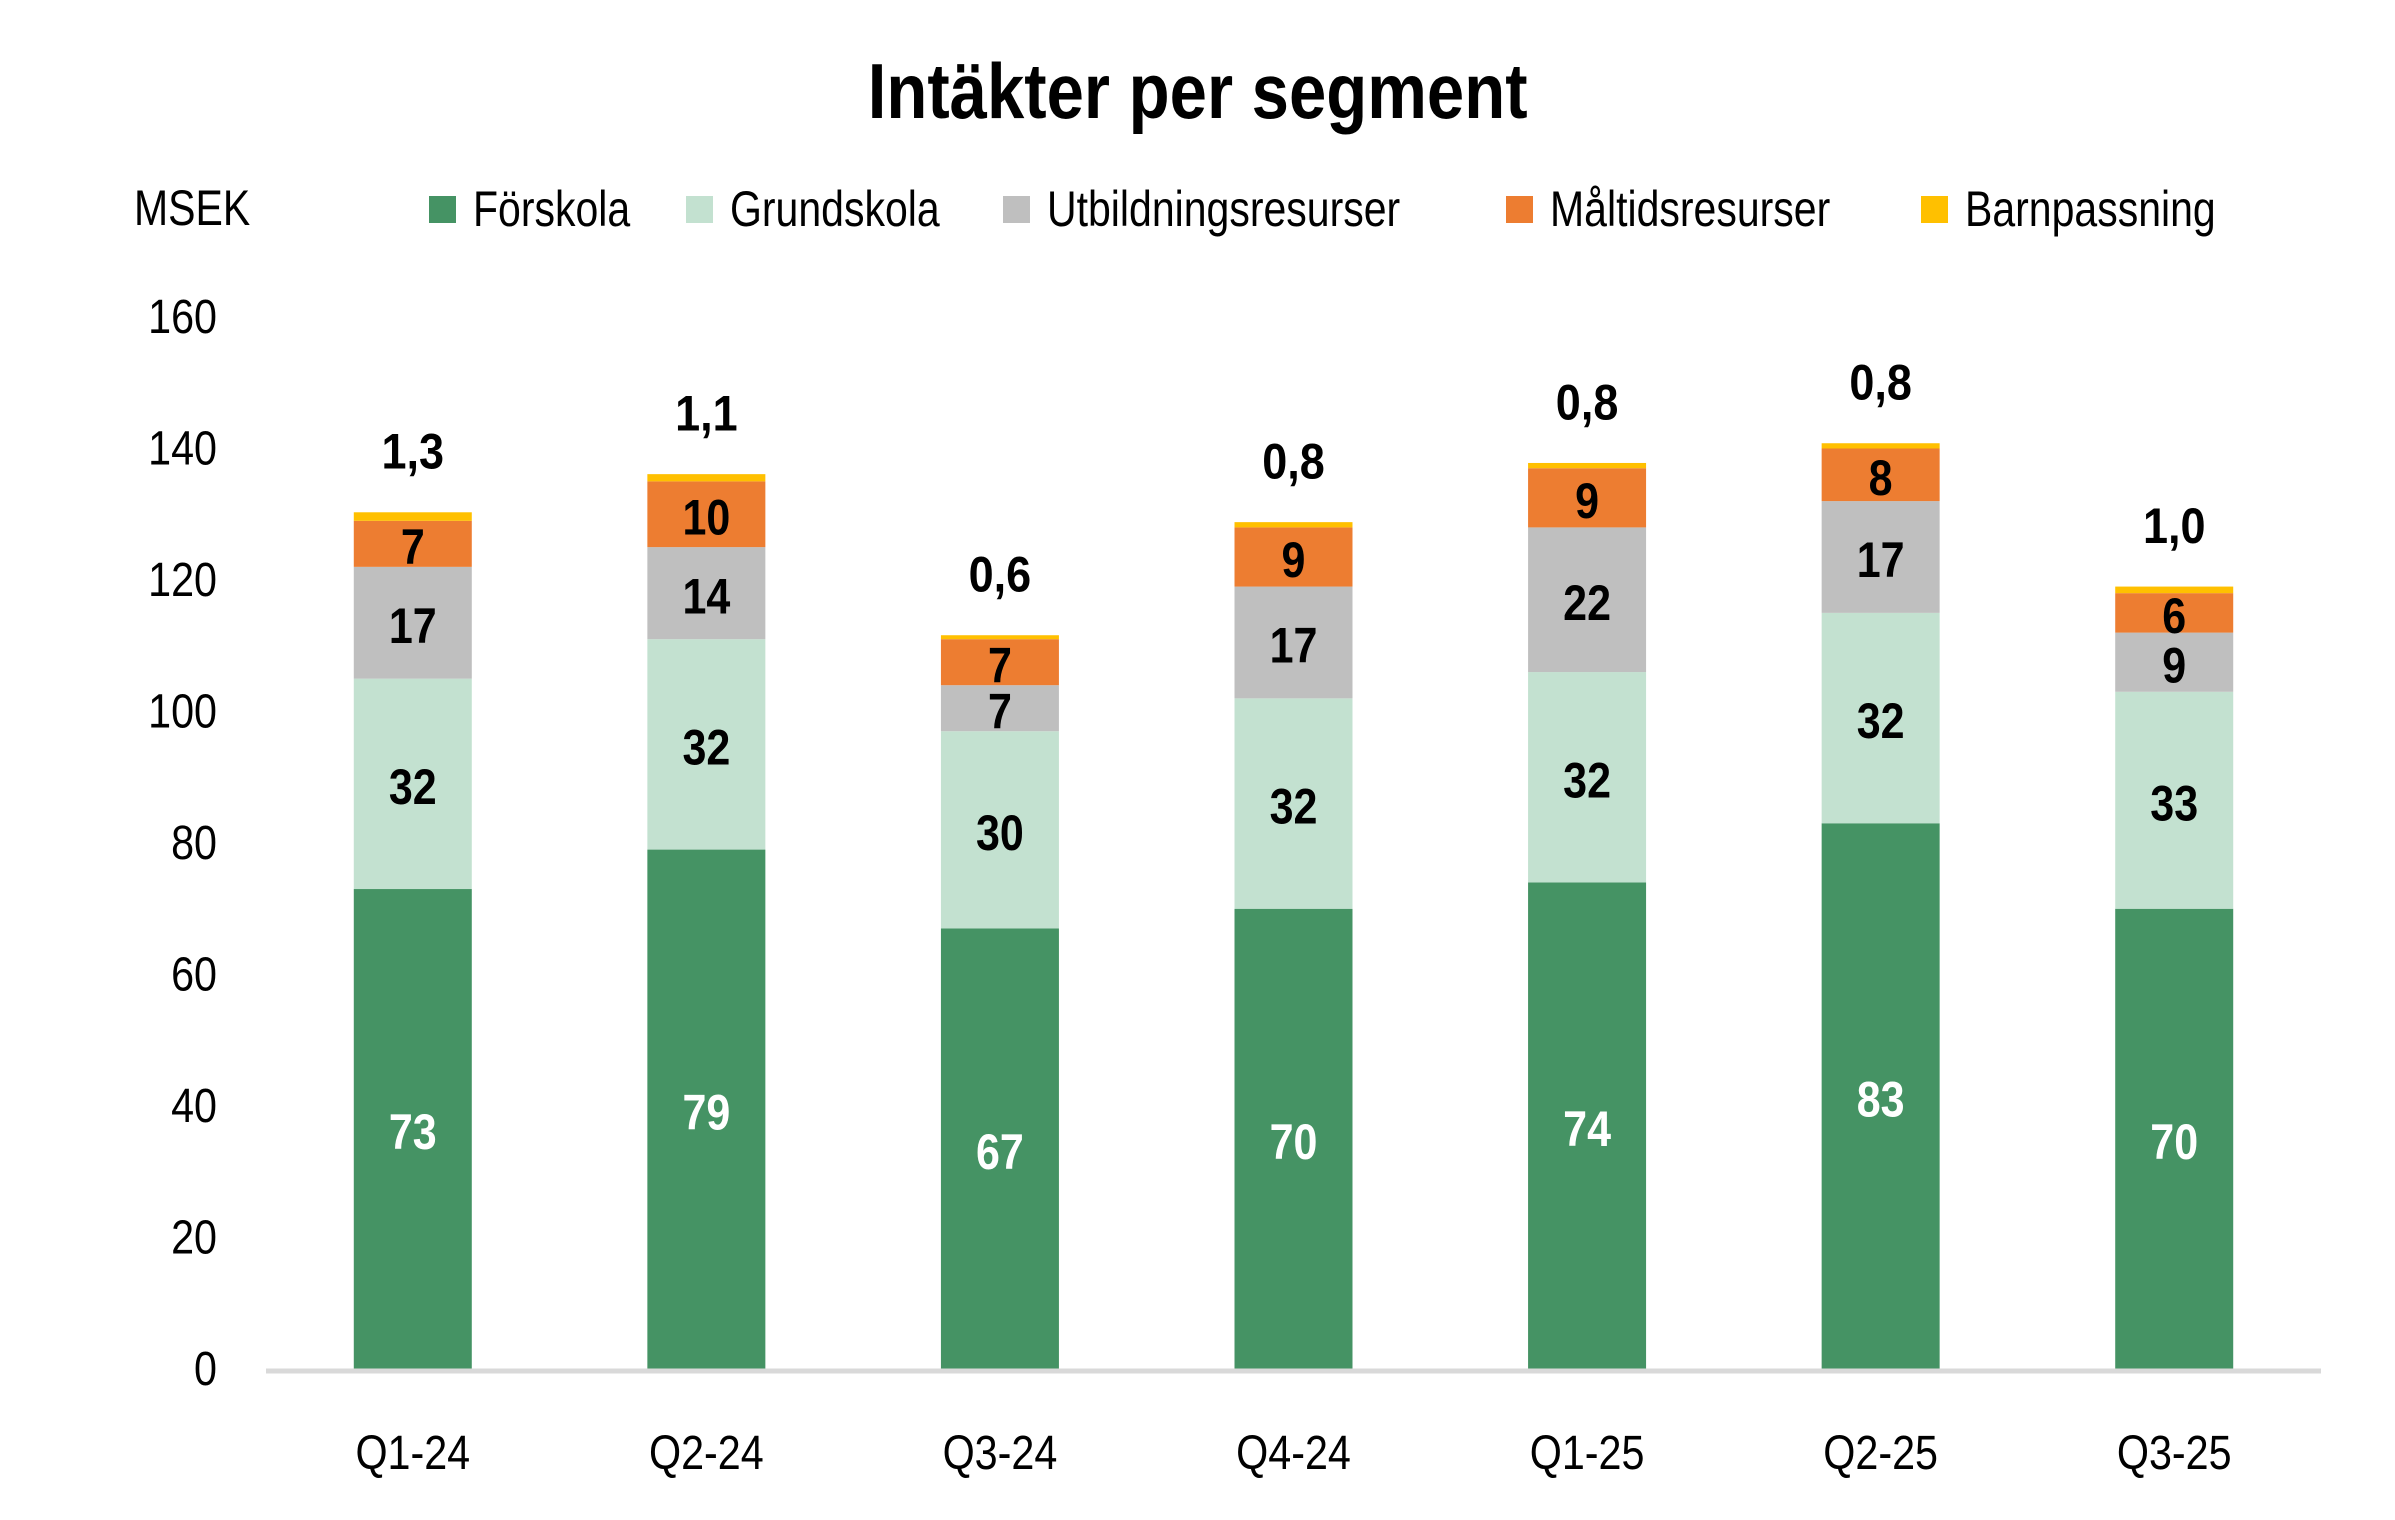 Image resolution: width=2395 pixels, height=1520 pixels. I want to click on segment-value-label: 14, so click(706, 596).